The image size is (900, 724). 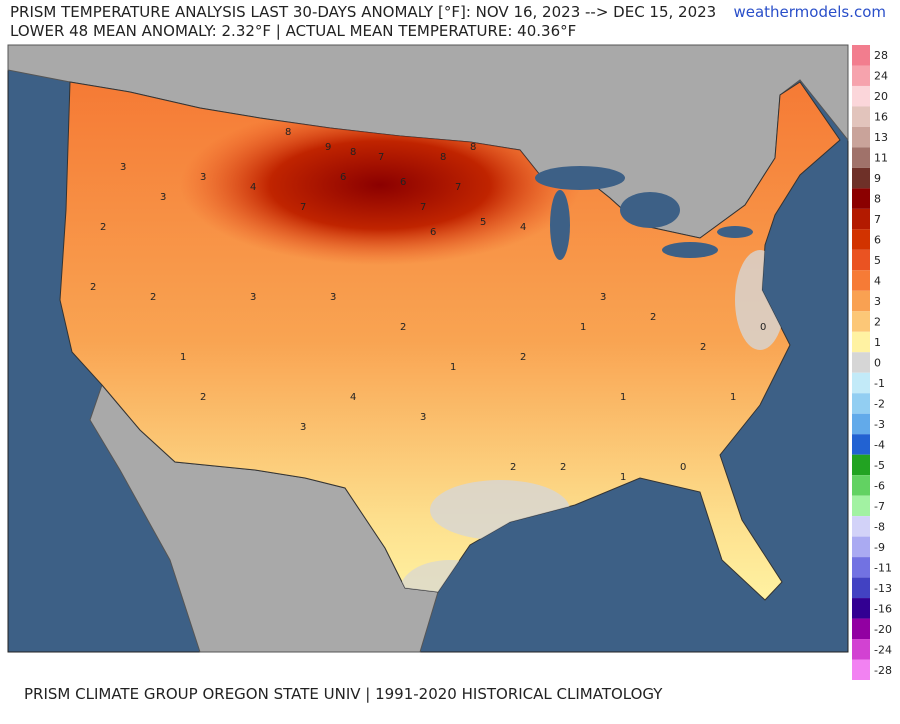 What do you see at coordinates (881, 117) in the screenshot?
I see `legend-label: 16` at bounding box center [881, 117].